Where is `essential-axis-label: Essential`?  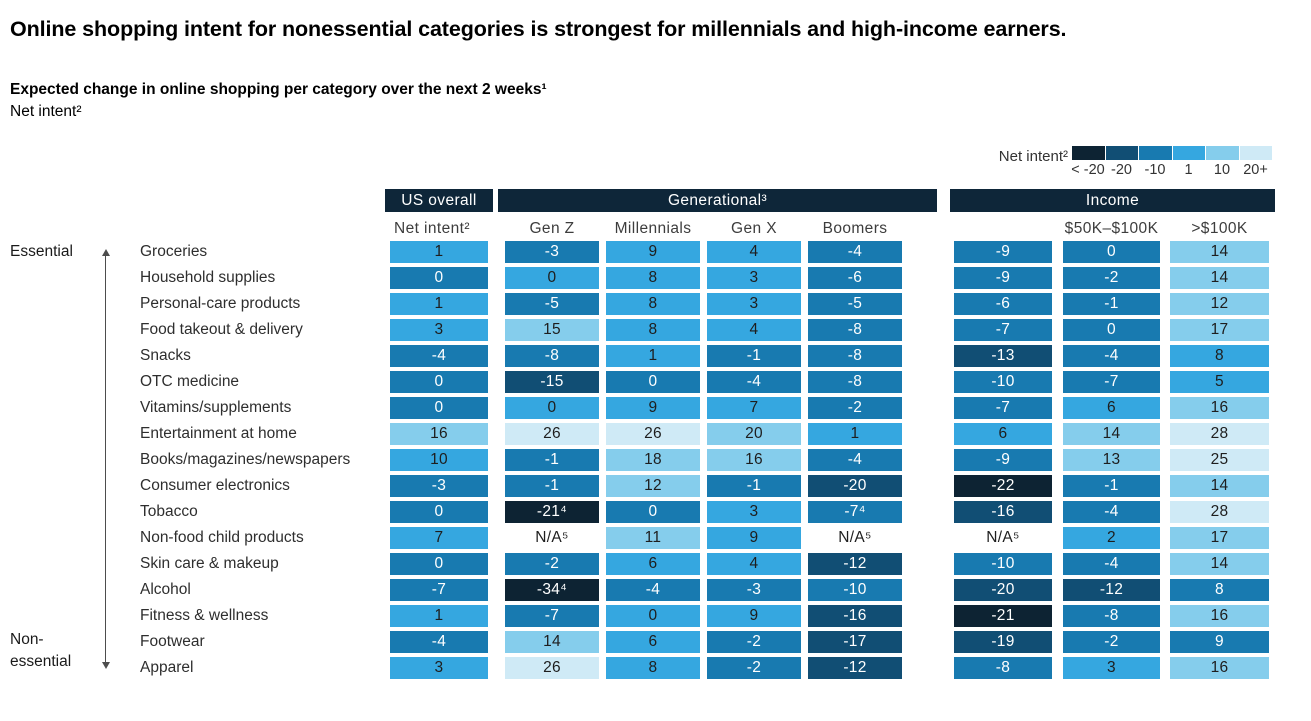
essential-axis-label: Essential is located at coordinates (41, 251).